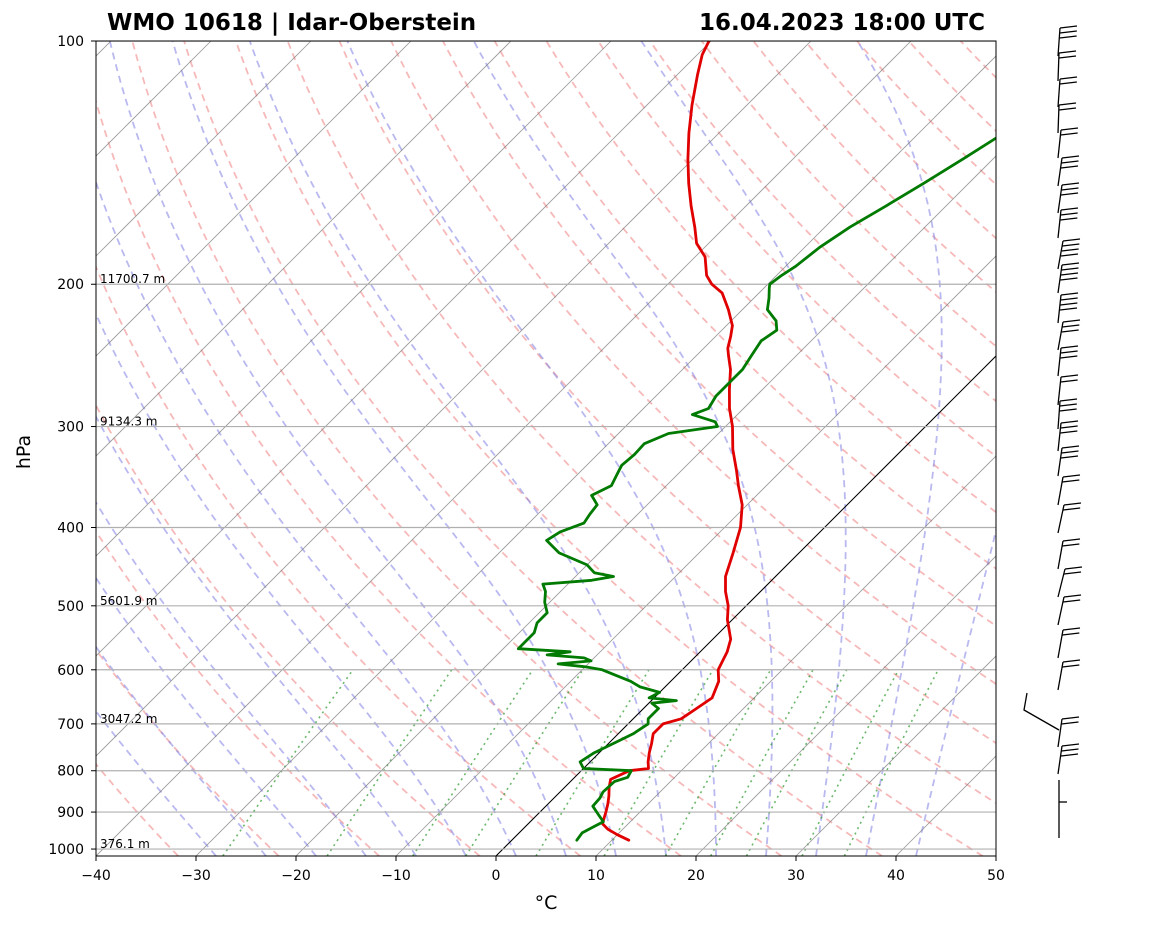  What do you see at coordinates (24, 452) in the screenshot?
I see `y-axis-label: hPa` at bounding box center [24, 452].